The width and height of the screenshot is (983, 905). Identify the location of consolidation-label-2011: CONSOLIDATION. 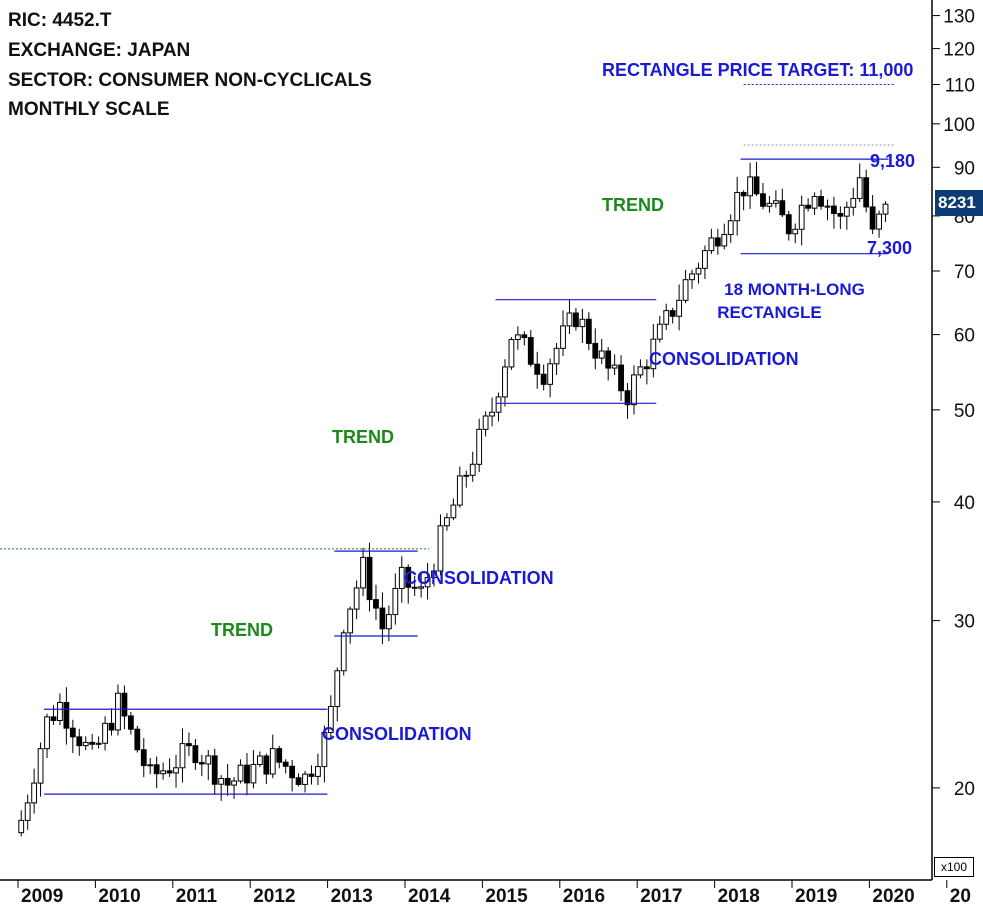
(397, 734).